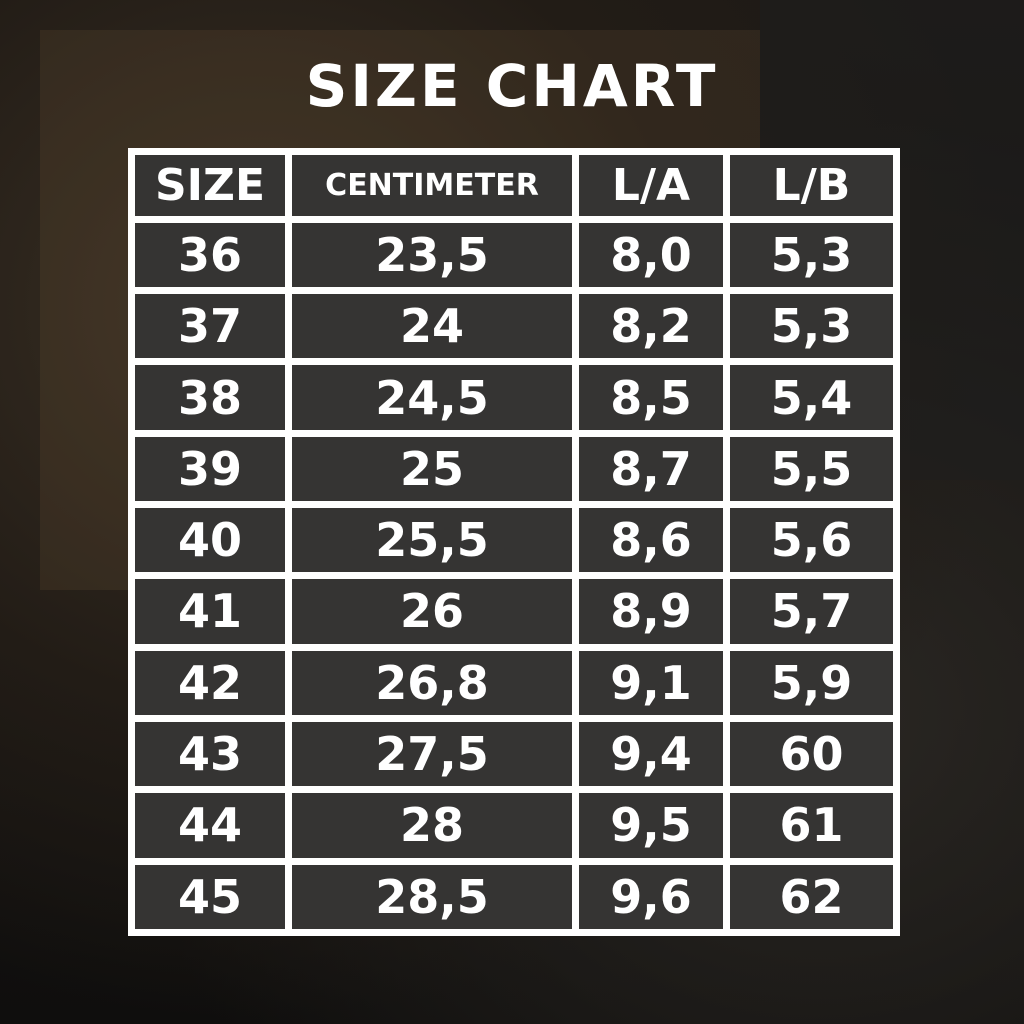 This screenshot has width=1024, height=1024. What do you see at coordinates (811, 468) in the screenshot?
I see `cell-lb: 5,5` at bounding box center [811, 468].